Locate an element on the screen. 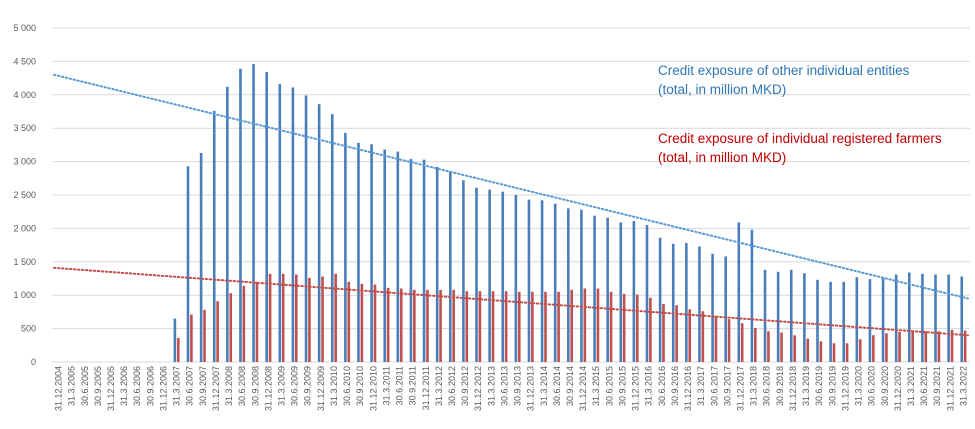  x-tick-label: 31.12.2015 is located at coordinates (636, 388).